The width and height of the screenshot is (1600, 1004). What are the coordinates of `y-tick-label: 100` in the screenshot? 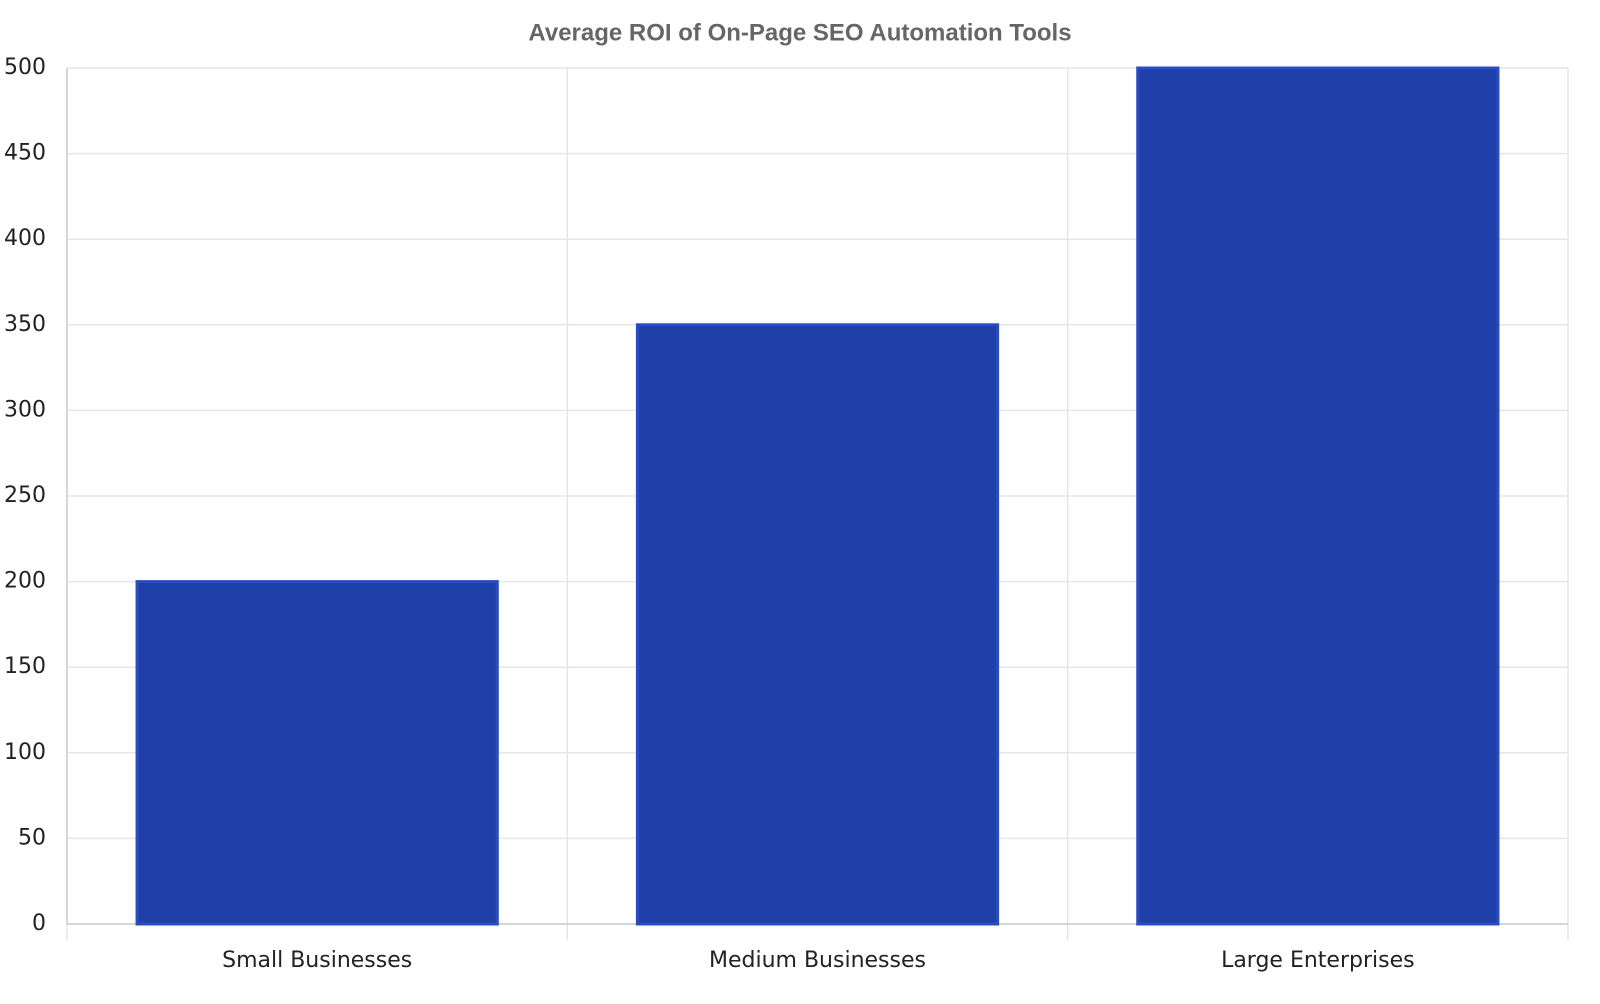 It's located at (25, 752).